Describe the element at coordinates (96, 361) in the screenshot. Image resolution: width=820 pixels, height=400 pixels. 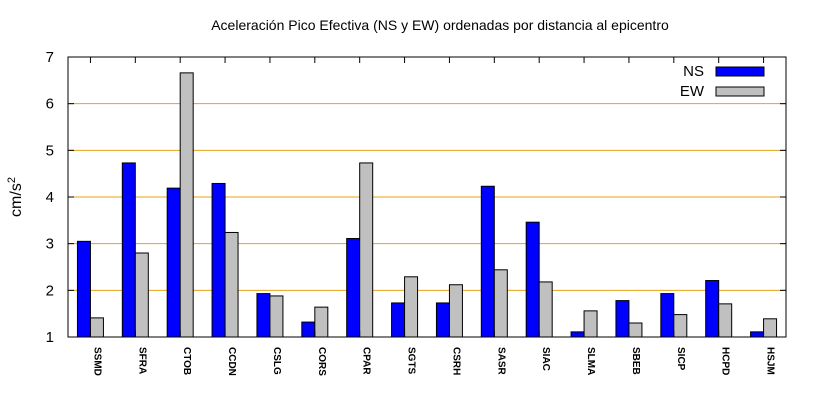
I see `x-tick-label: SSMD` at that location.